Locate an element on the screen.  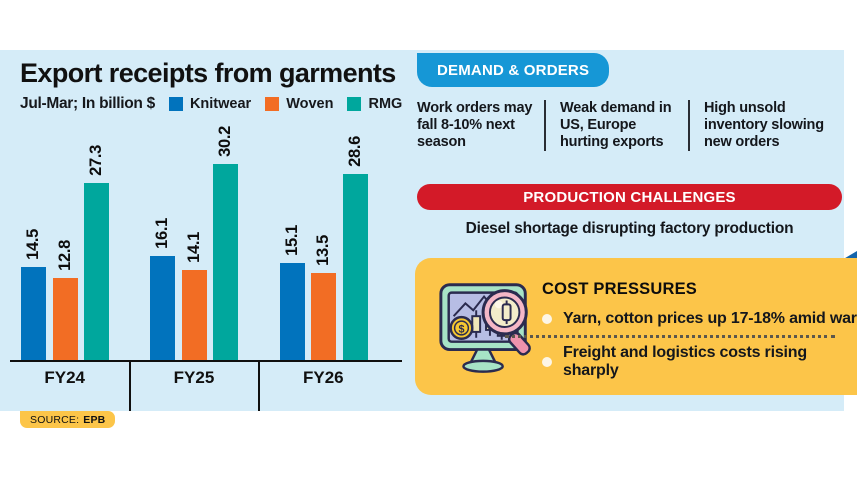
market-analysis-monitor-icon: $ is located at coordinates (485, 328).